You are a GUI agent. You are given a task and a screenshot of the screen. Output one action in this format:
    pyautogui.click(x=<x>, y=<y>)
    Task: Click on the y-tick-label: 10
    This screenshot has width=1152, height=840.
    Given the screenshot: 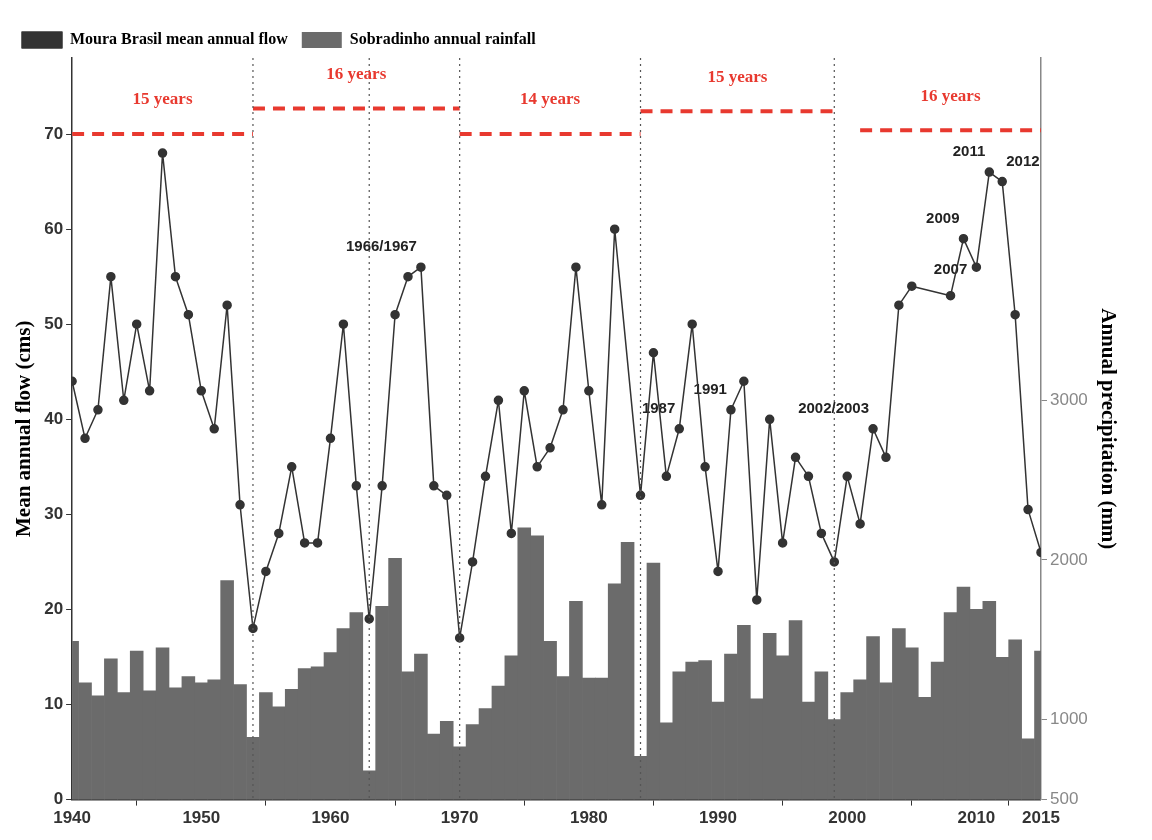 What is the action you would take?
    pyautogui.click(x=54, y=704)
    